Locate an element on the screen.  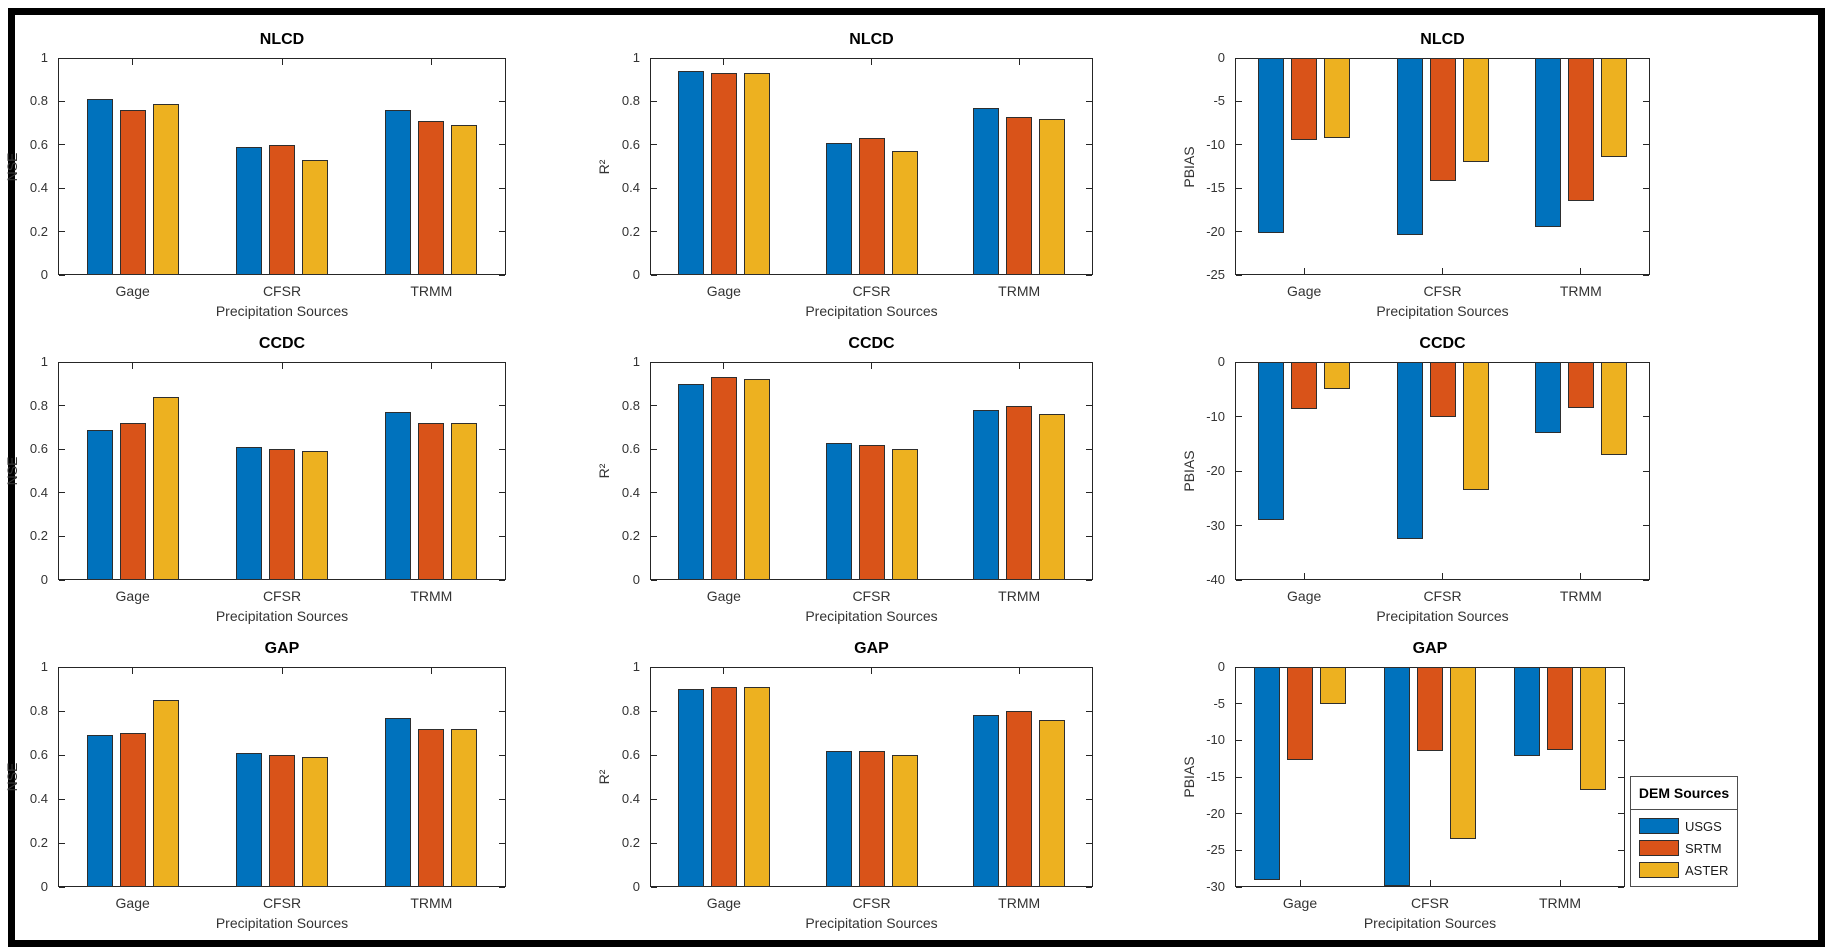
legend-swatch-aster is located at coordinates (1659, 870).